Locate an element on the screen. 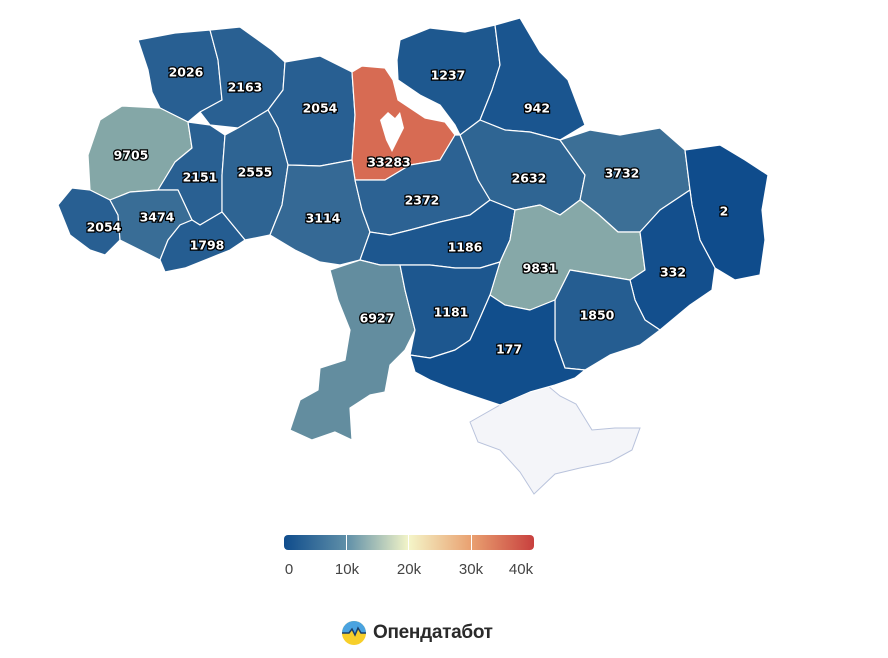 The width and height of the screenshot is (888, 658). region-kherson is located at coordinates (497, 350).